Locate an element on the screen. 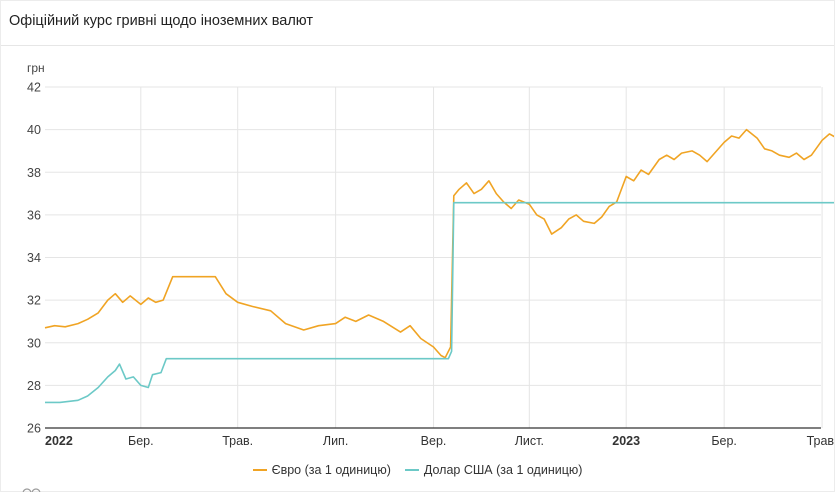  x-tick-label: Лип. is located at coordinates (335, 441).